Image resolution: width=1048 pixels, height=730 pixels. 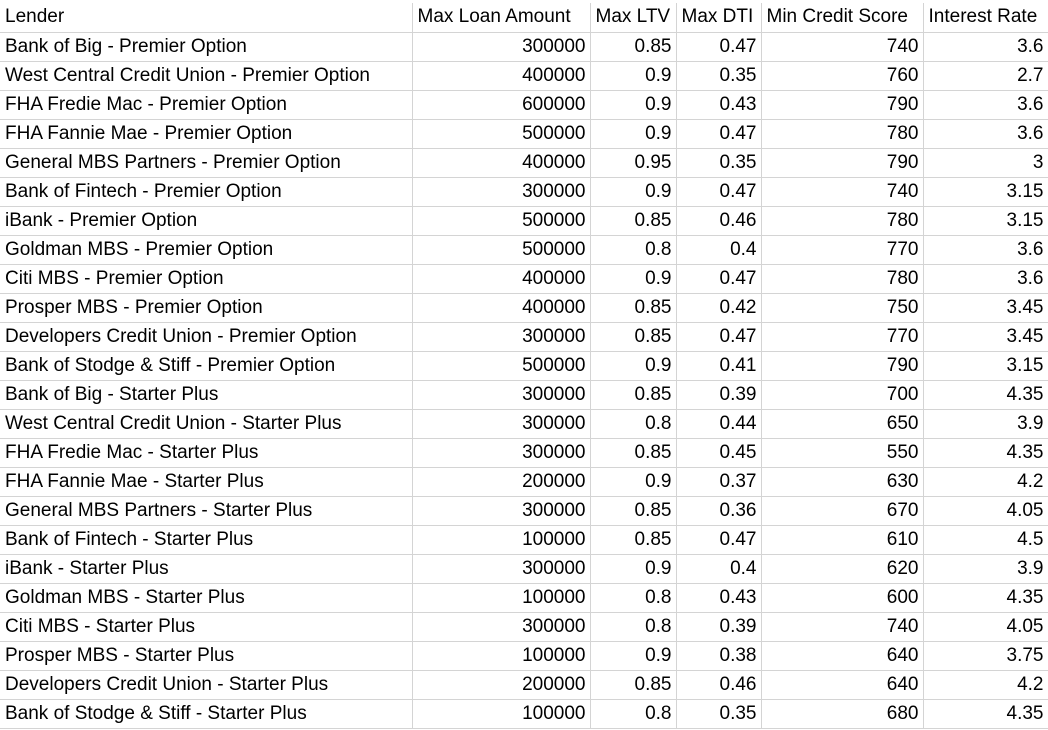 What do you see at coordinates (985, 511) in the screenshot?
I see `interest-rate-cell: 4.05` at bounding box center [985, 511].